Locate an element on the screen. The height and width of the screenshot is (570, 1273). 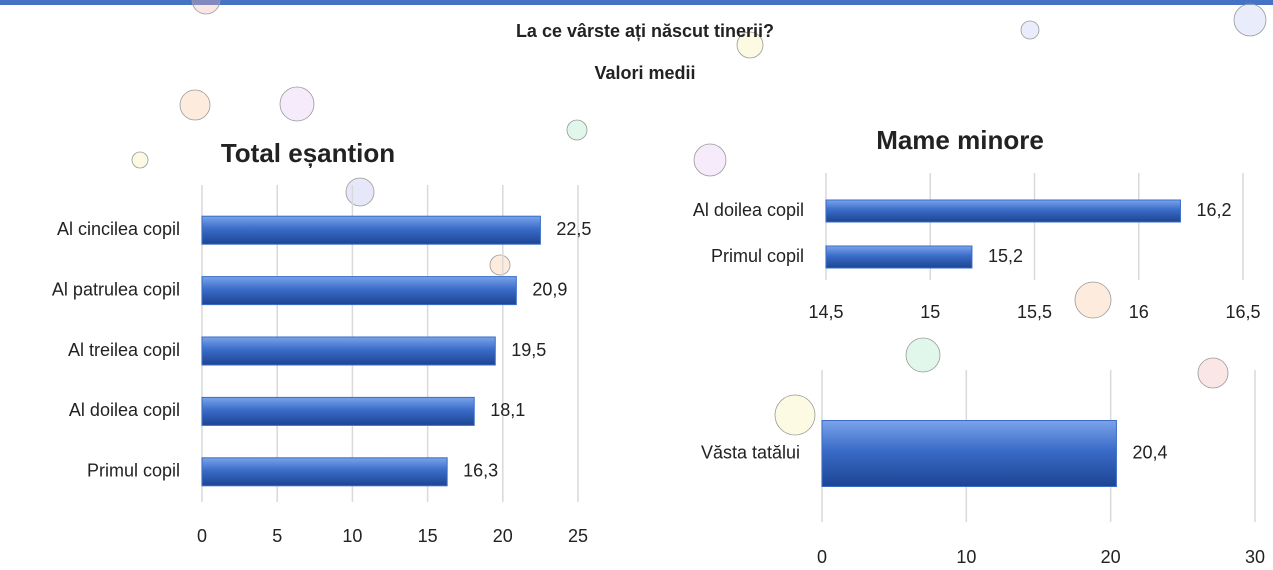
y-tick-label: Al cincilea copil is located at coordinates (118, 229).